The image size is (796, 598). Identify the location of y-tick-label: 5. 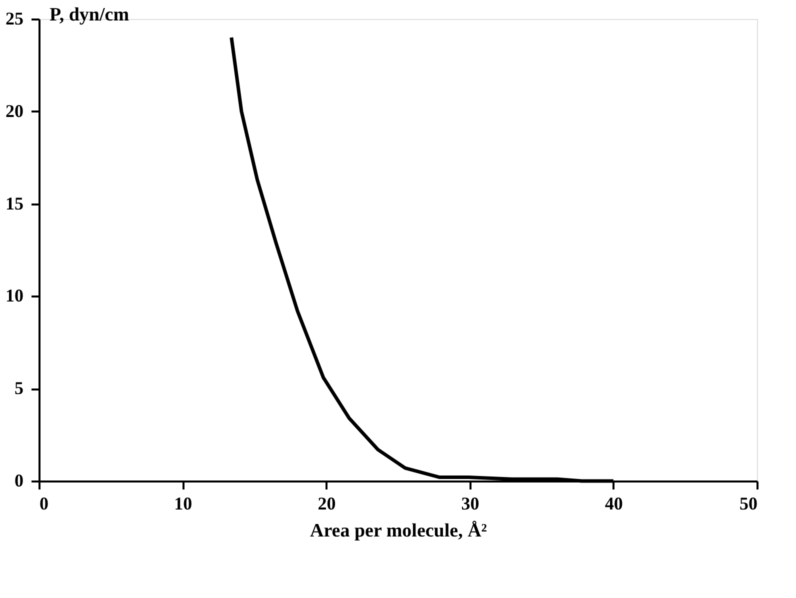
(19, 388).